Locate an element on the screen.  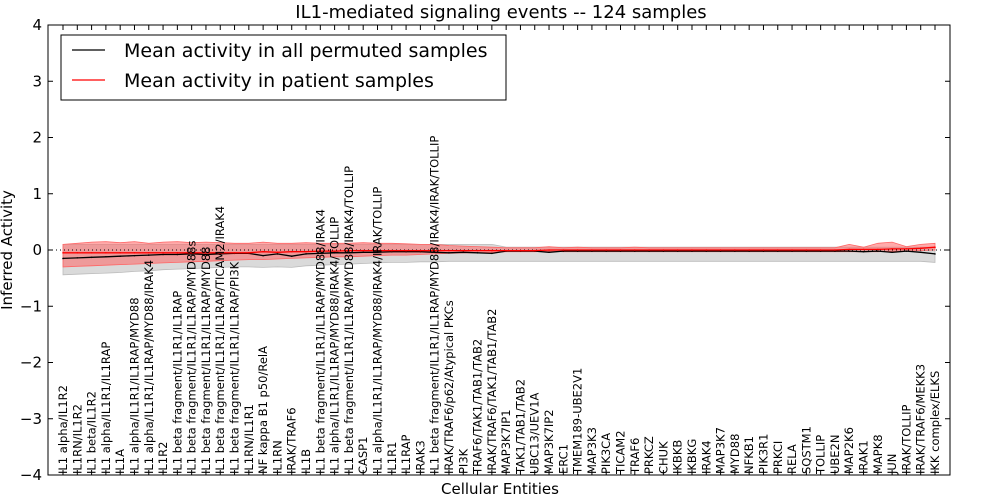
x-tick-label: IL1 beta/IL1R2 is located at coordinates (92, 432).